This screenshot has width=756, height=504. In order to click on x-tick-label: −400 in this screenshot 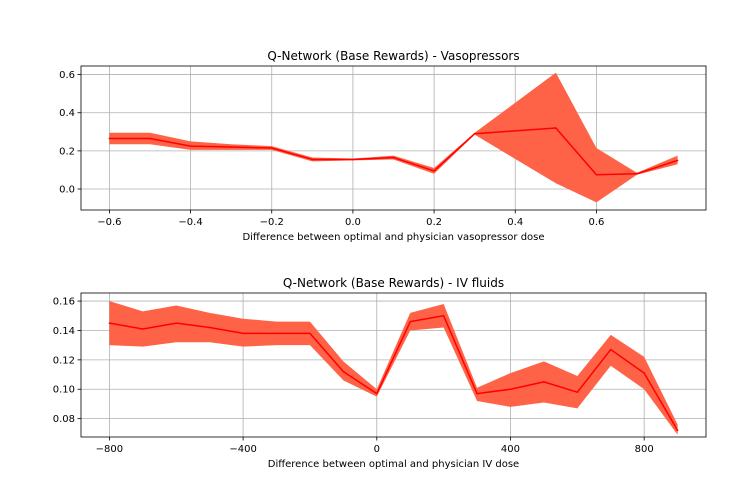, I will do `click(242, 449)`.